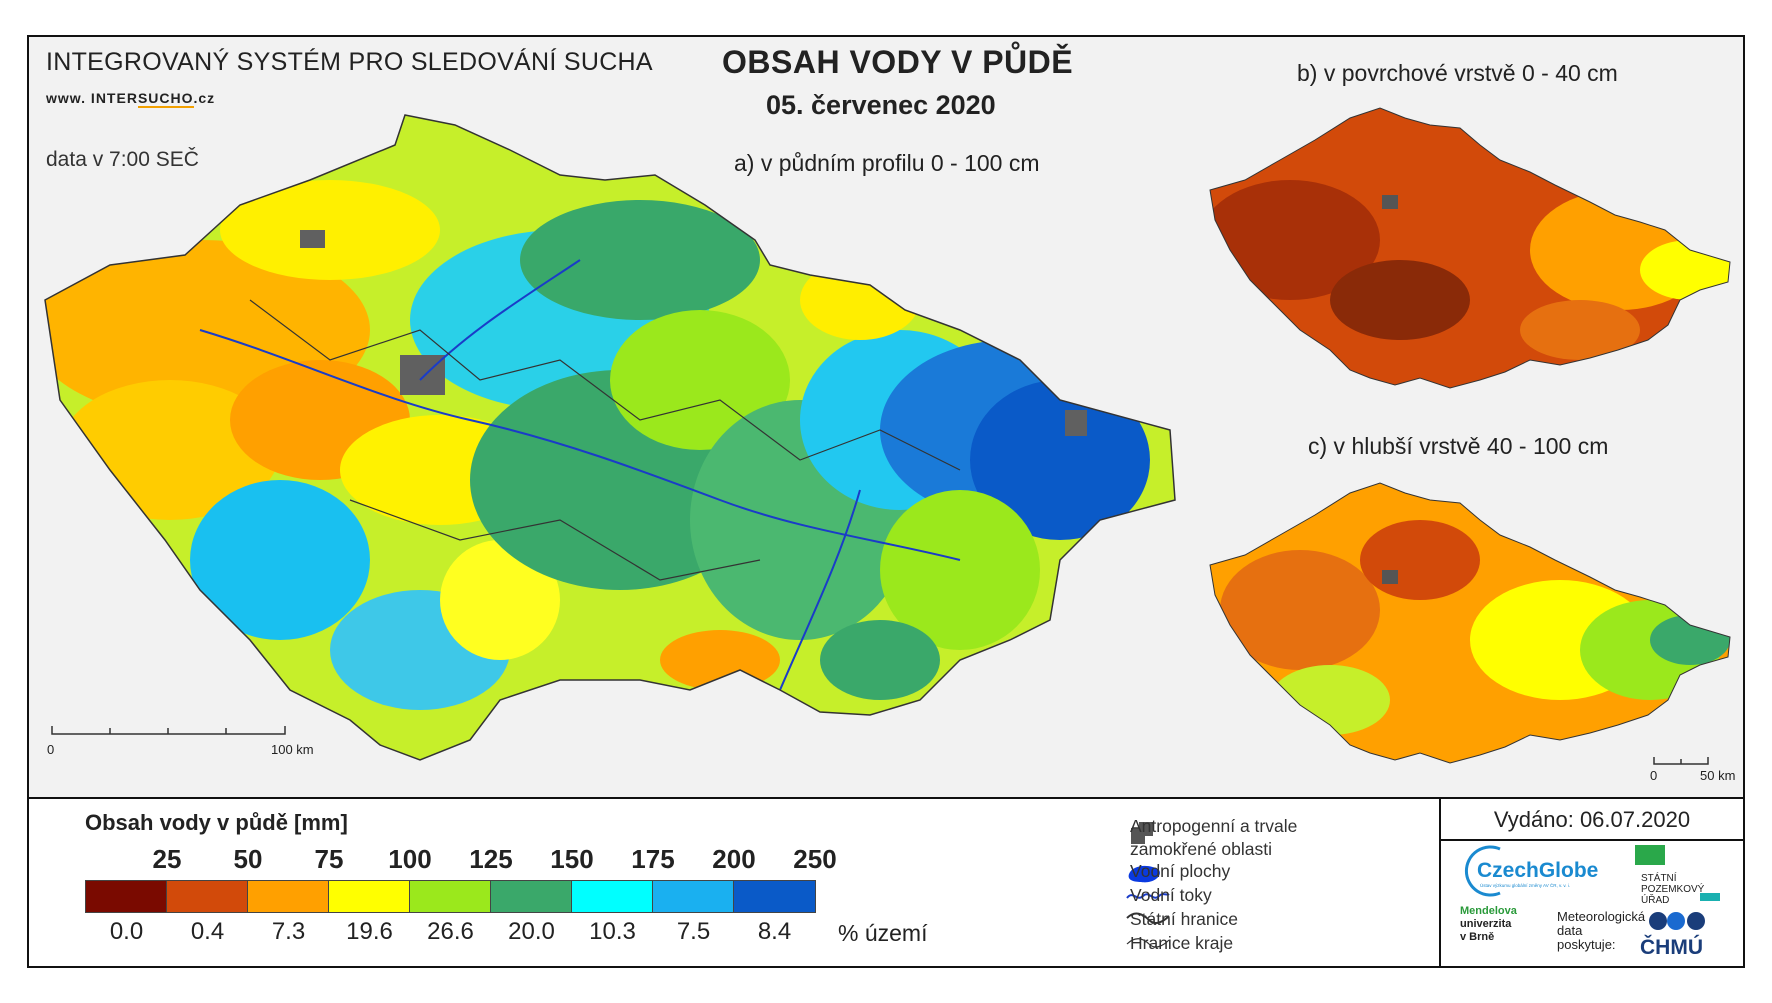 The width and height of the screenshot is (1772, 1003). Describe the element at coordinates (1673, 889) in the screenshot. I see `spu-line-2: POZEMKOVÝ` at that location.